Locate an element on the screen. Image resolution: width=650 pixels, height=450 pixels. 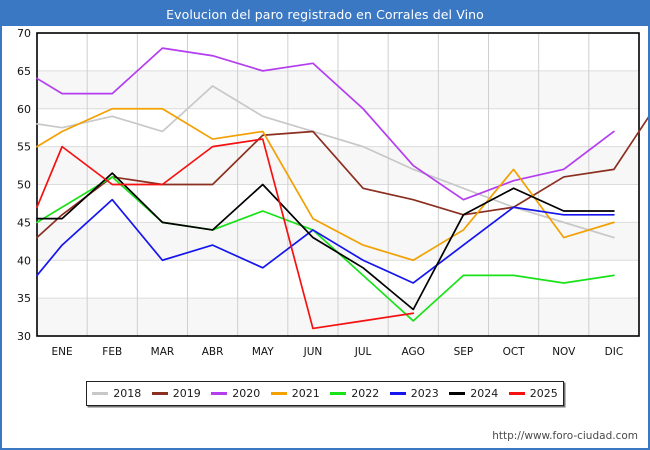
legend-swatch-2021 is located at coordinates (278, 393).